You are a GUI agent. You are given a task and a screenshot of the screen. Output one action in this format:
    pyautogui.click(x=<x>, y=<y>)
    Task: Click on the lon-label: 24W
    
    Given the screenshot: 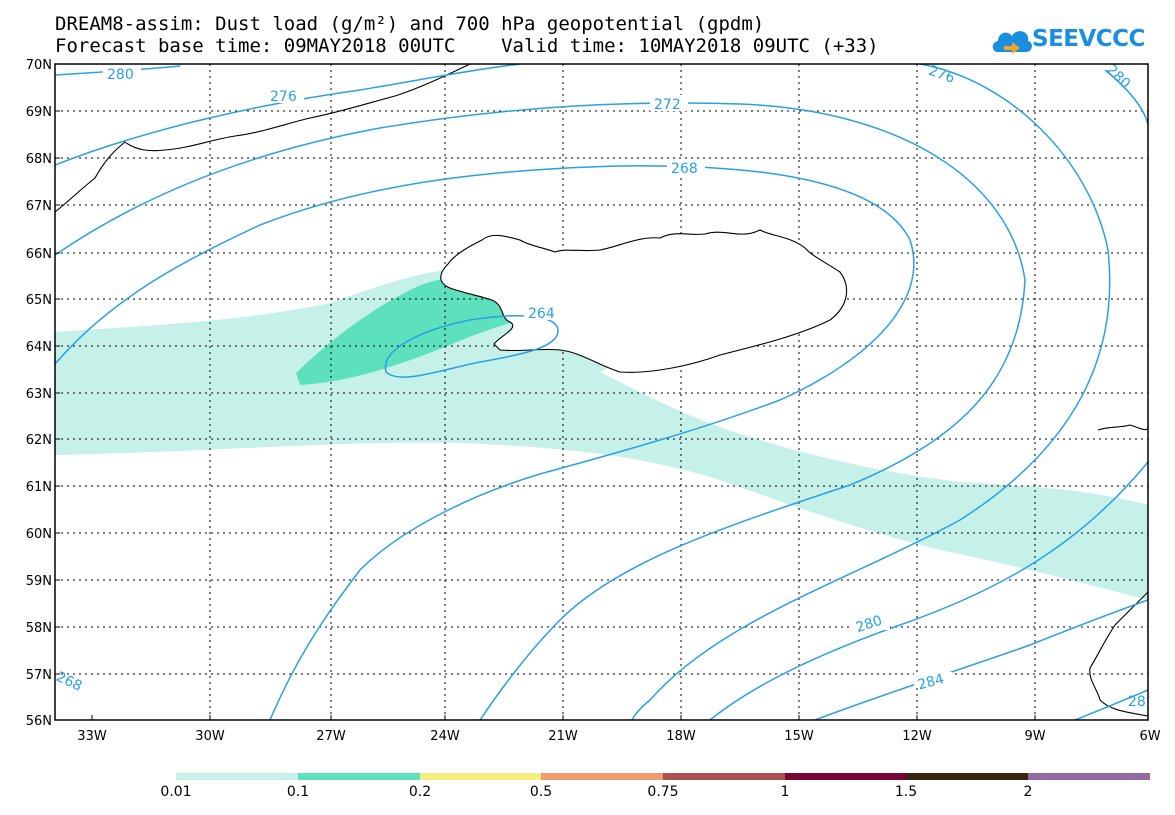 What is the action you would take?
    pyautogui.click(x=445, y=736)
    